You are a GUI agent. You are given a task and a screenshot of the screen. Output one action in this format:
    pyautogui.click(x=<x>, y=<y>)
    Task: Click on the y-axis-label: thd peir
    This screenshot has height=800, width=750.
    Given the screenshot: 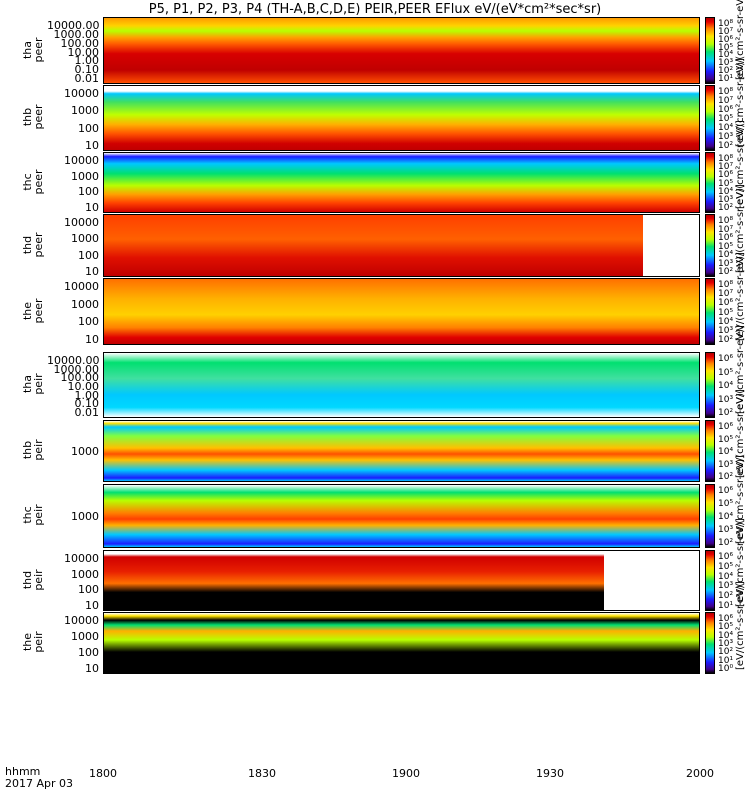 What is the action you would take?
    pyautogui.click(x=33, y=579)
    